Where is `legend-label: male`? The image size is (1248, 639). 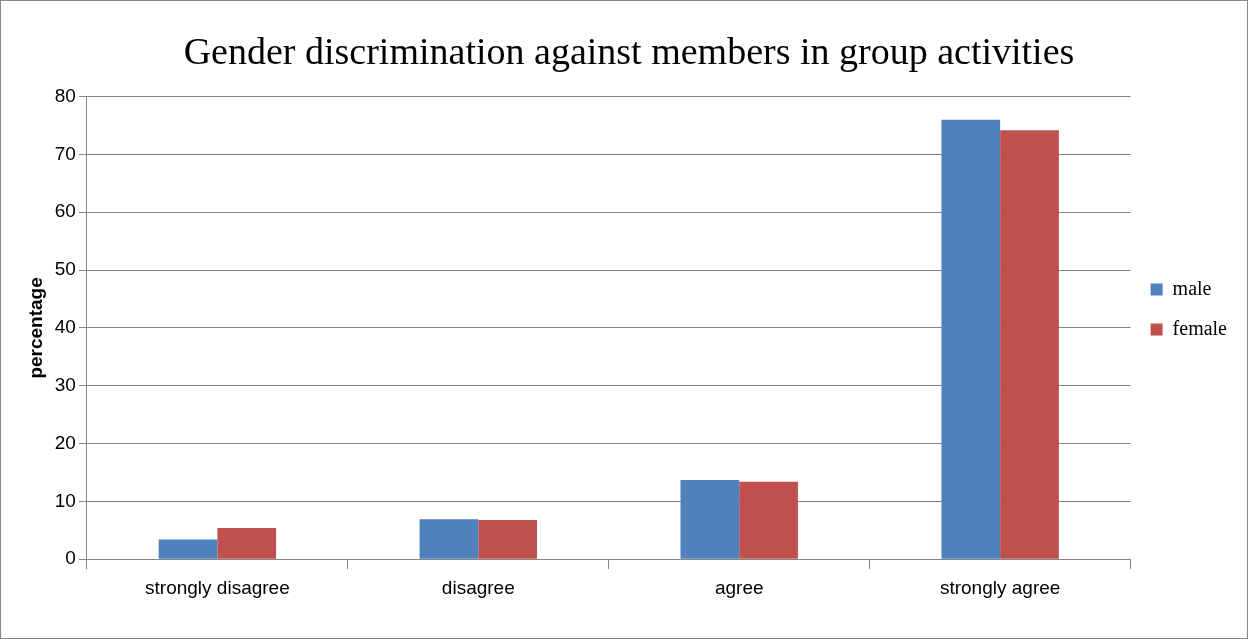
legend-label: male is located at coordinates (1192, 287).